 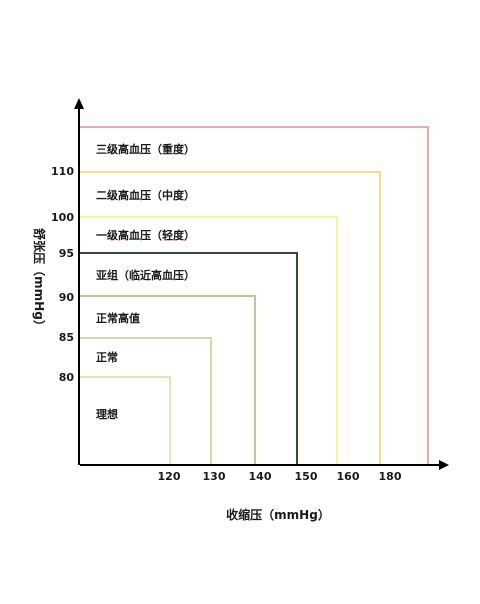 I want to click on x-tick-label: 120, so click(x=169, y=476).